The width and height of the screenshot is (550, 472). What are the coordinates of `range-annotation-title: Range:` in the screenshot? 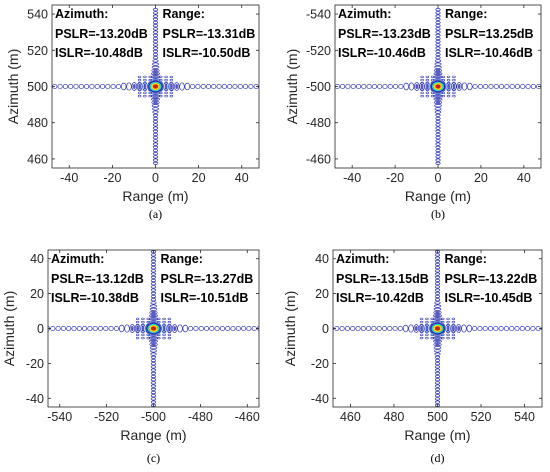 It's located at (466, 259).